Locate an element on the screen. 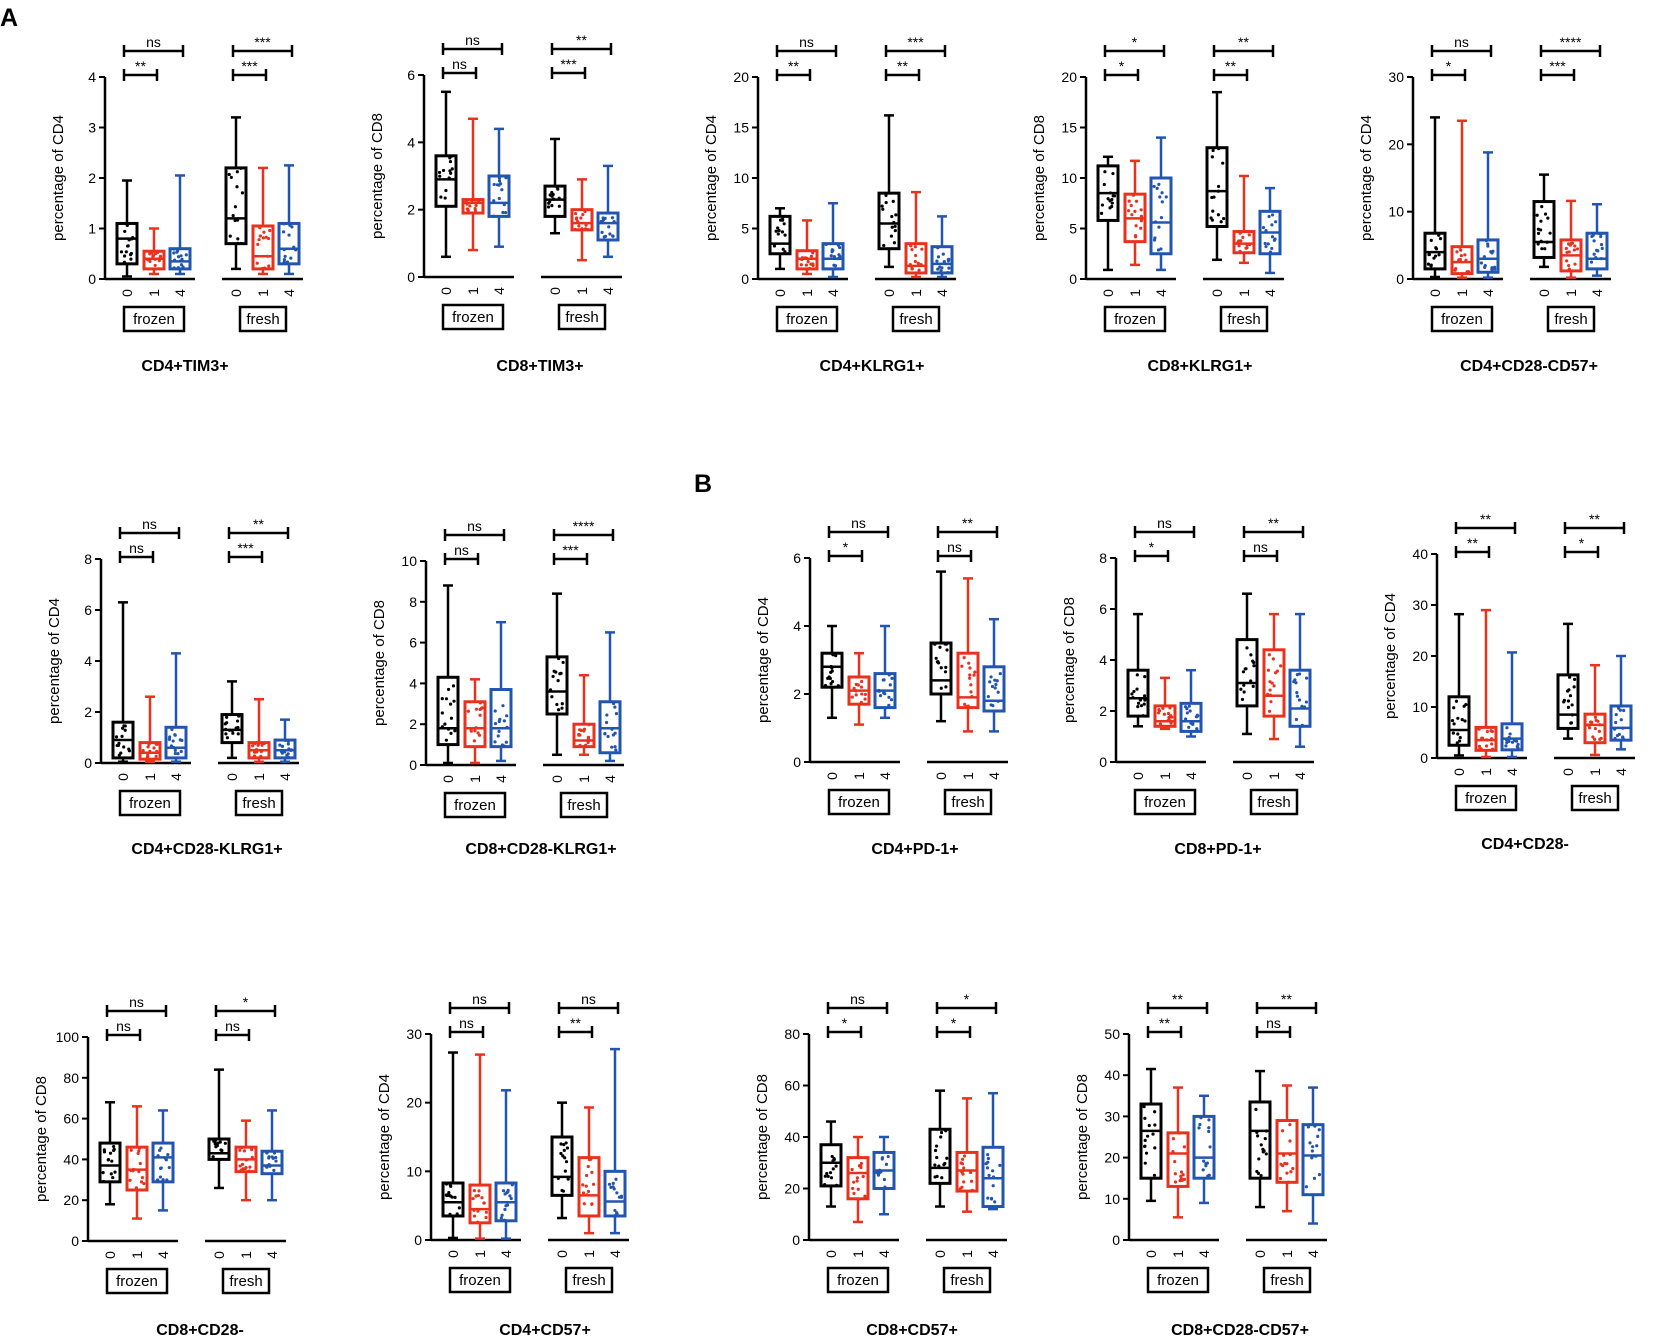 Image resolution: width=1679 pixels, height=1343 pixels. sig-label-long: ns is located at coordinates (479, 999).